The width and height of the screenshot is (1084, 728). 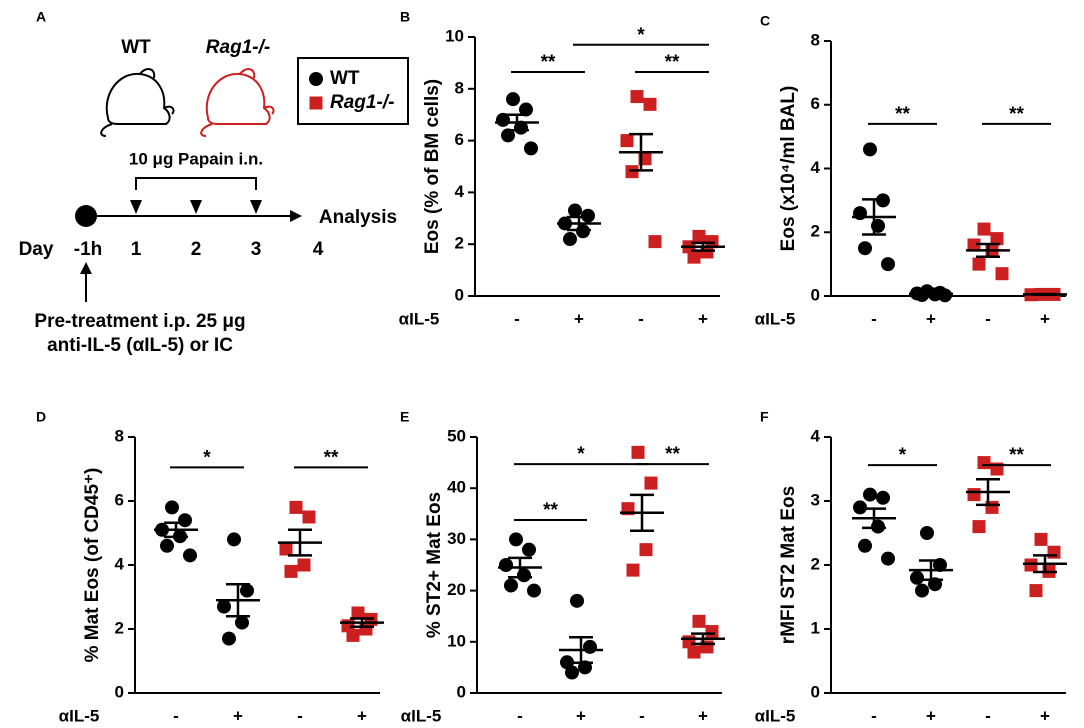 I want to click on y-tick-label: 6, so click(x=815, y=103).